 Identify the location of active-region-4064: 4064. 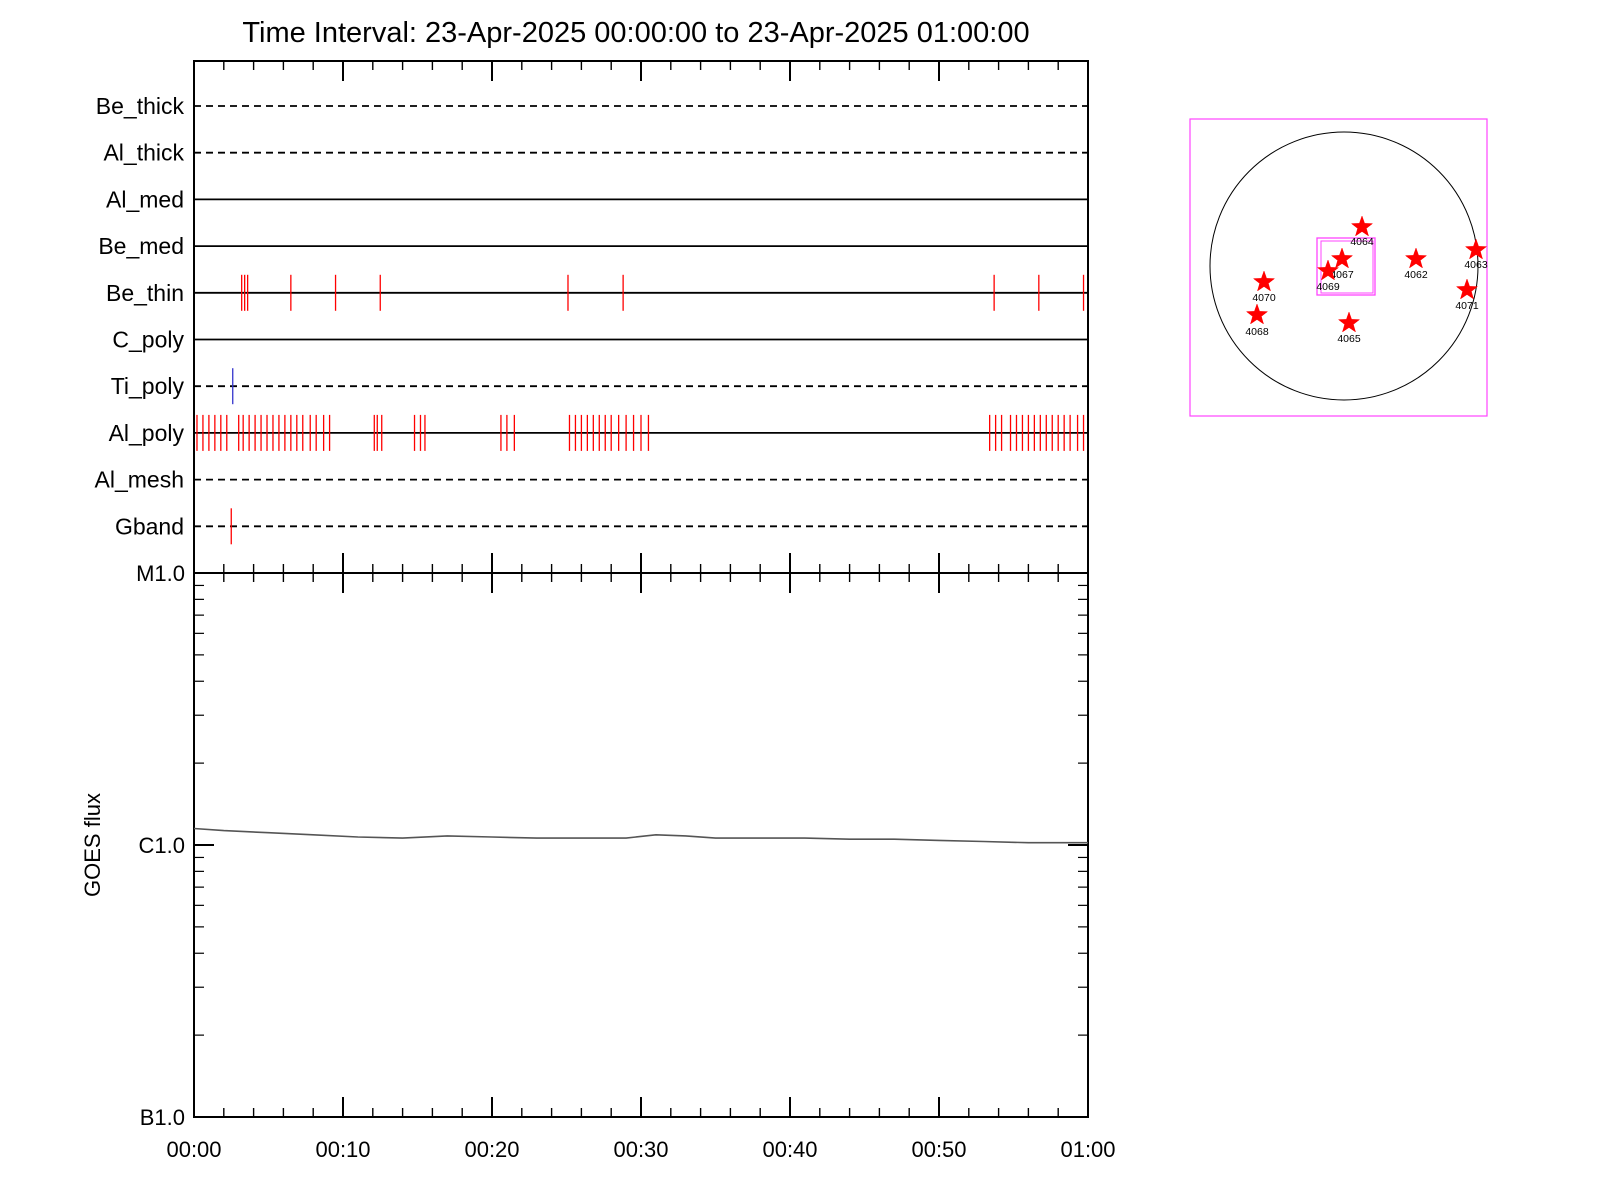
(1362, 231).